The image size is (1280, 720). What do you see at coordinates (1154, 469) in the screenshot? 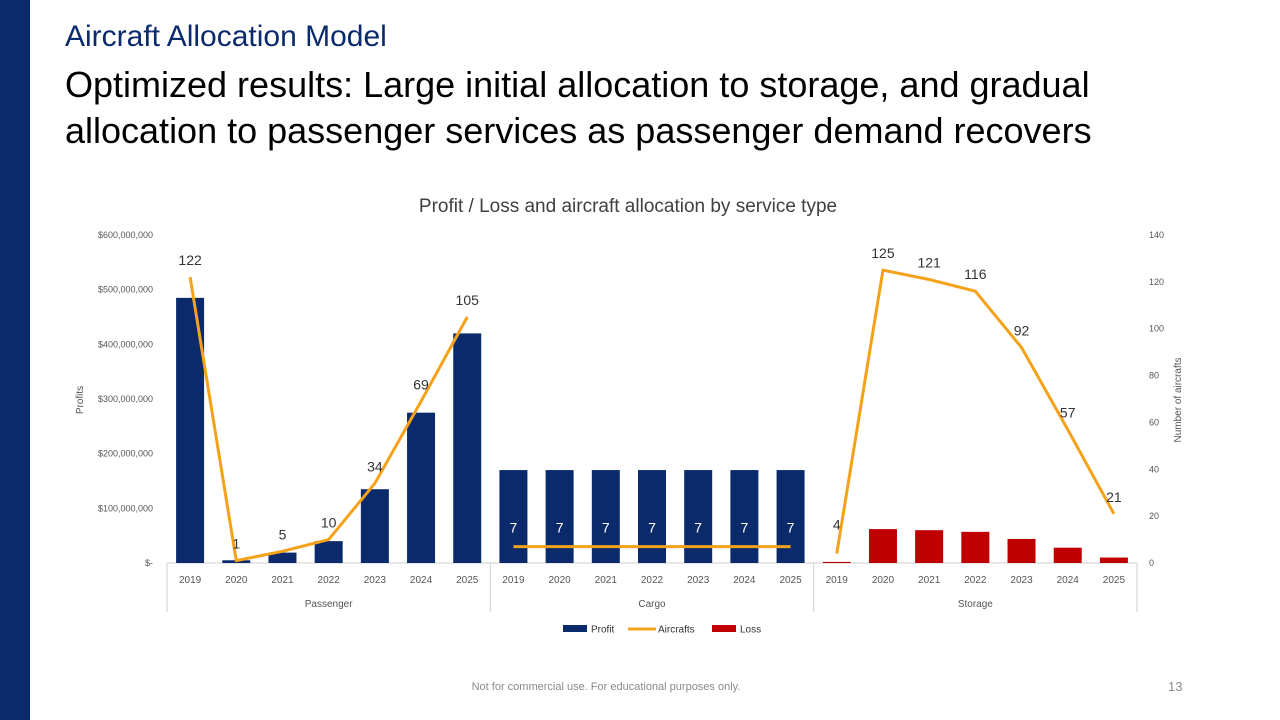
I see `y2-tick-label: 40` at bounding box center [1154, 469].